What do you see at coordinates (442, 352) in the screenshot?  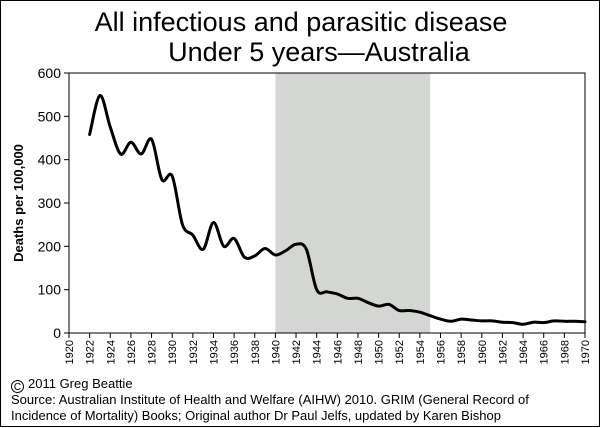 I see `x-tick-label: 1956` at bounding box center [442, 352].